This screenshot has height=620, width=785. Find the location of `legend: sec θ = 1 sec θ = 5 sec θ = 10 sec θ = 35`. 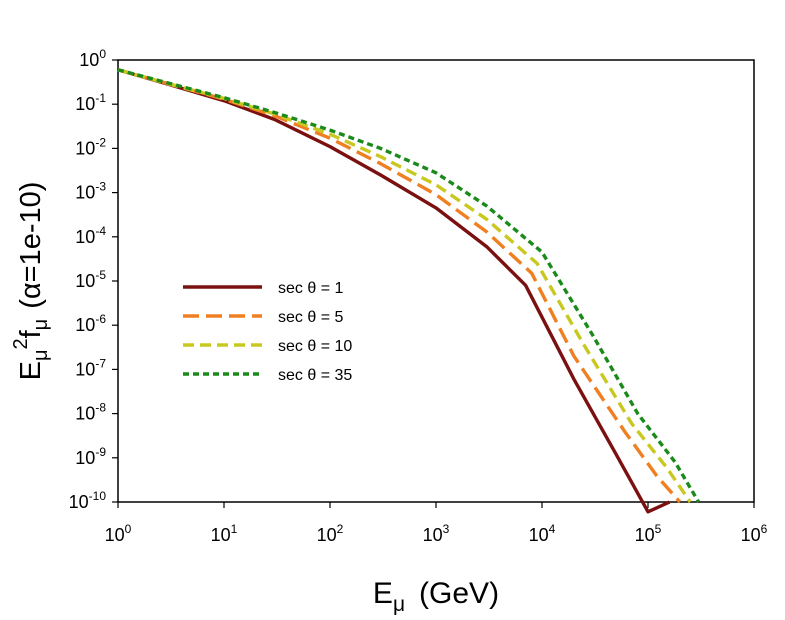

legend: sec θ = 1 sec θ = 5 sec θ = 10 sec θ = 35 is located at coordinates (267, 332).